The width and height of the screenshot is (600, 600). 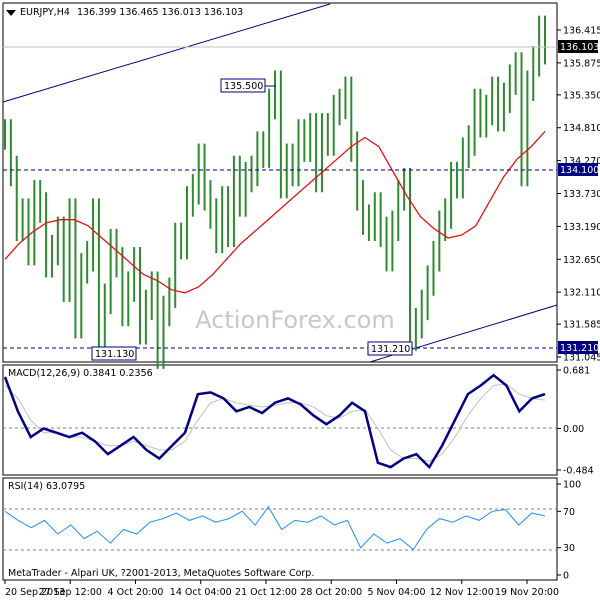 What do you see at coordinates (572, 485) in the screenshot?
I see `rsi-tick-label: 100` at bounding box center [572, 485].